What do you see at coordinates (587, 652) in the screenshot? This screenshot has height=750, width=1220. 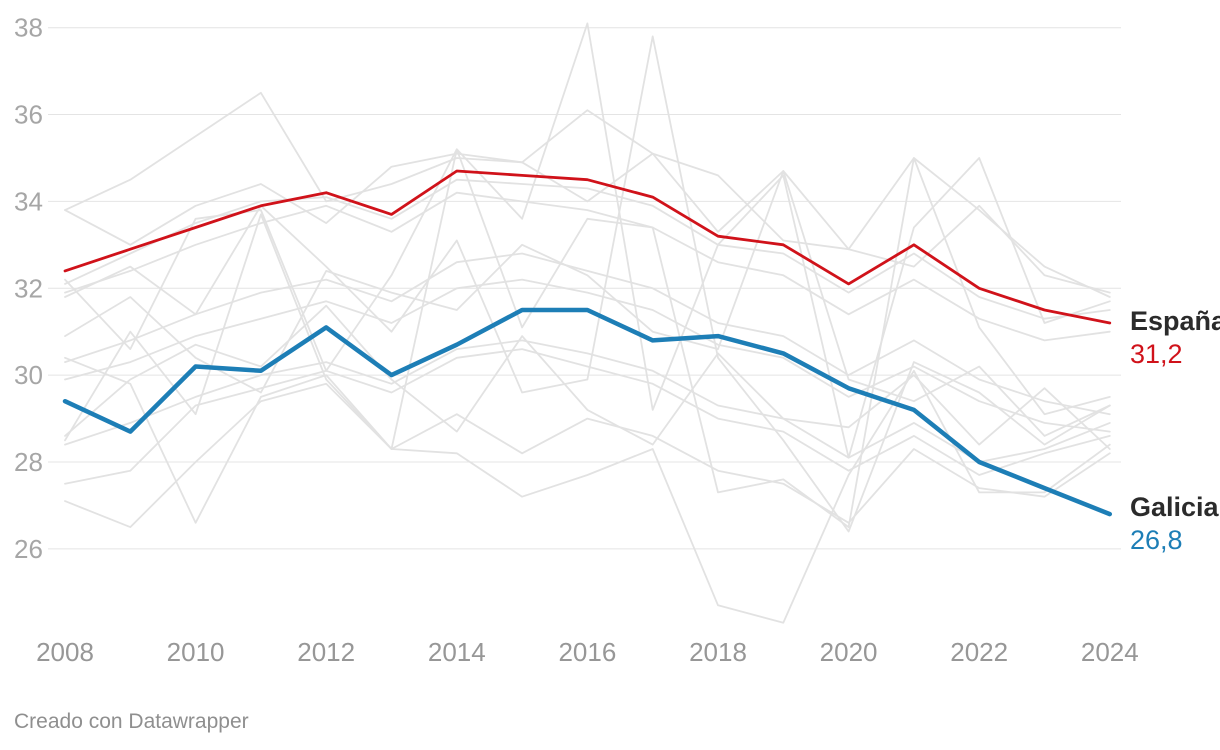 I see `x-axis-tick-label: 2016` at bounding box center [587, 652].